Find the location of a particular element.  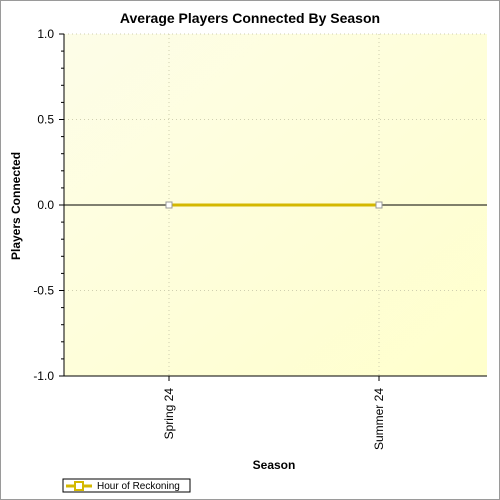

legend-label: Hour of Reckoning is located at coordinates (138, 486).